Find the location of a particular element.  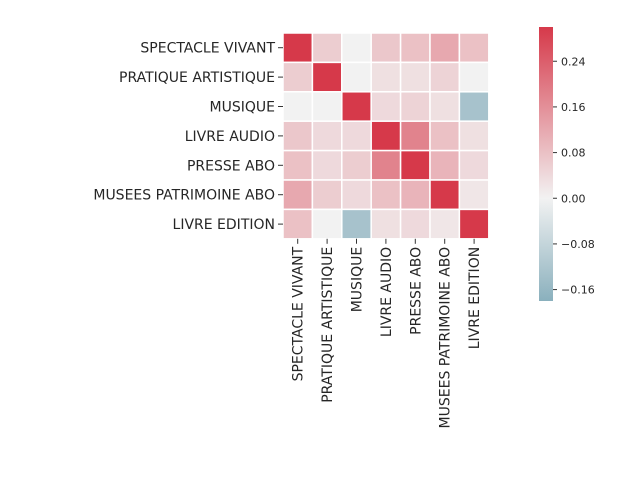

colorbar-tick-label: 0.16 is located at coordinates (573, 107).